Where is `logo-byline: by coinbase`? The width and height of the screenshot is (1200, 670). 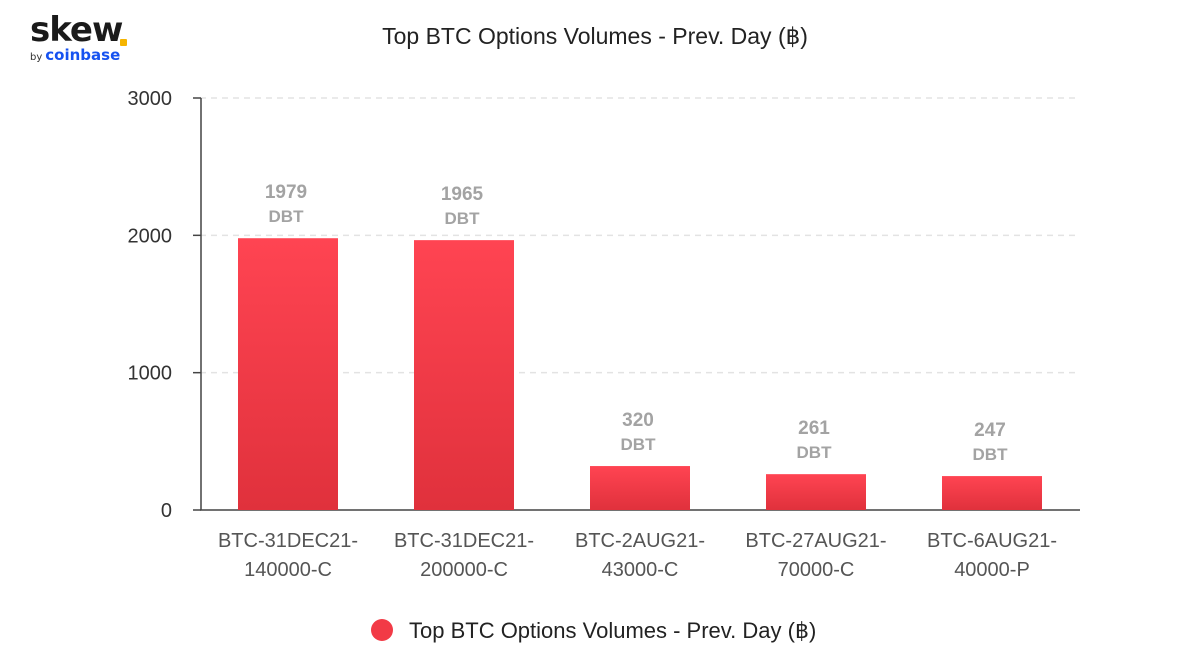 logo-byline: by coinbase is located at coordinates (75, 56).